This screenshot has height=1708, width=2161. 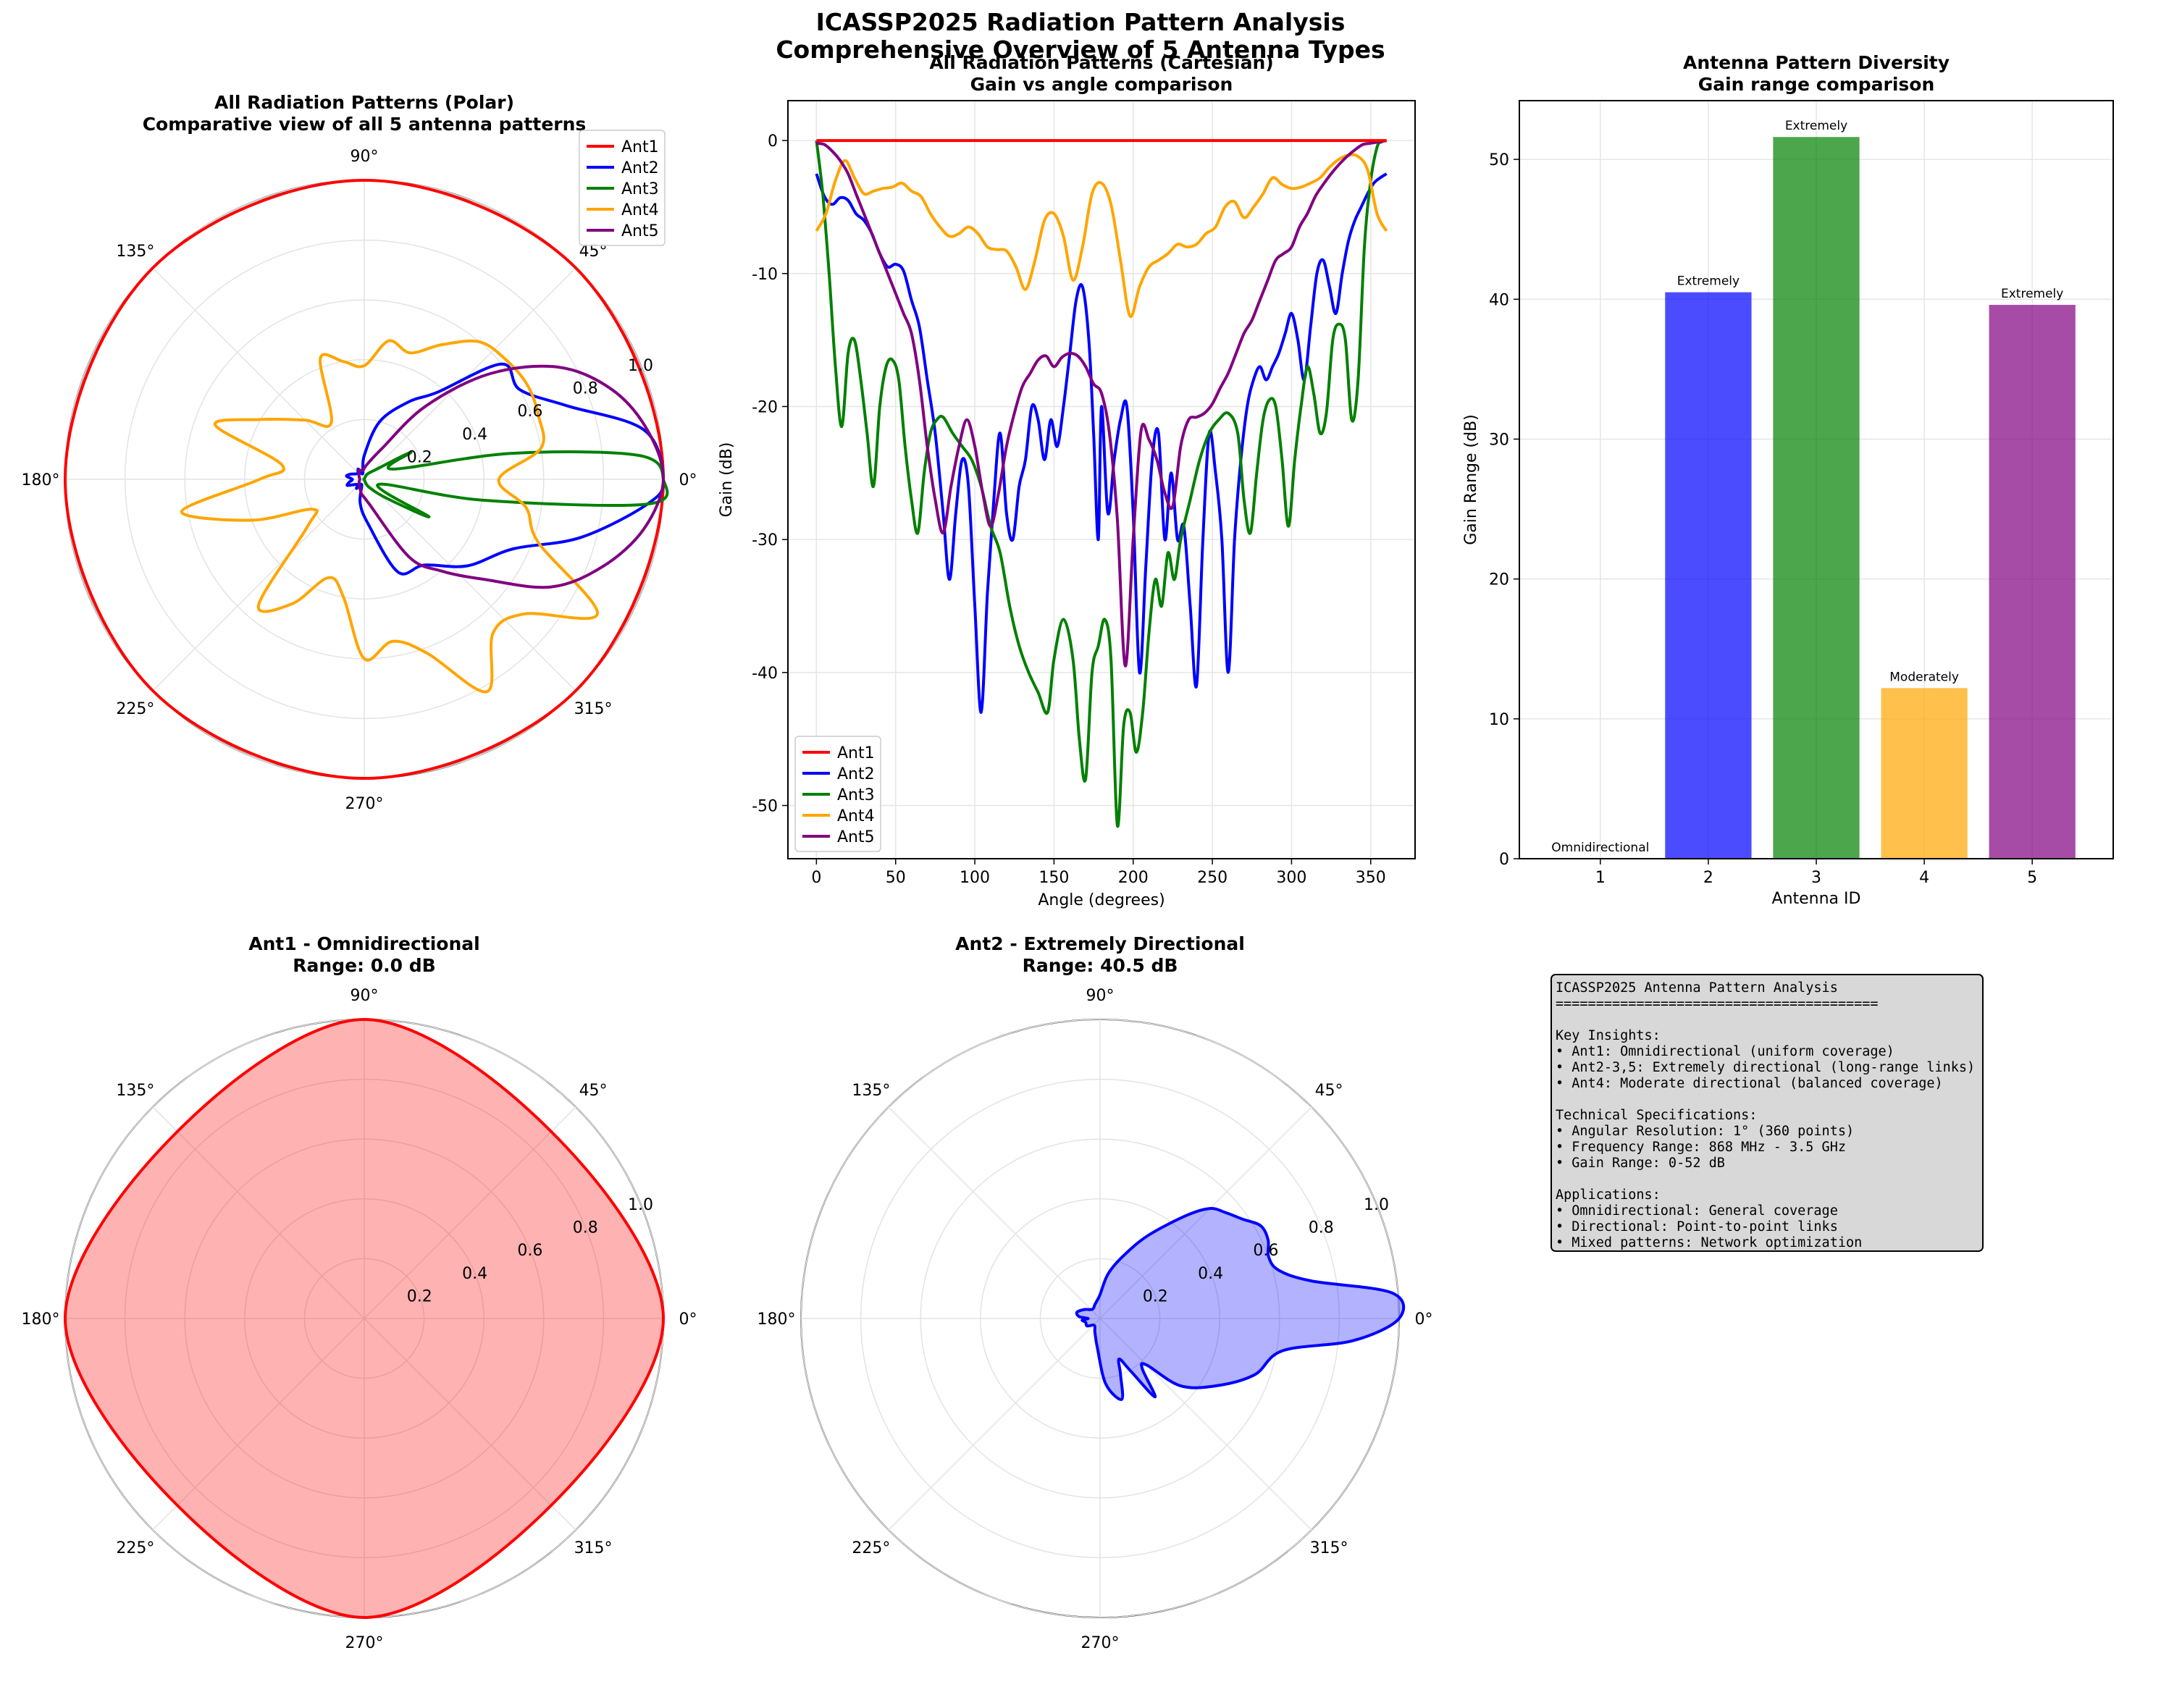 I want to click on info-line: Applications:, so click(x=1608, y=1195).